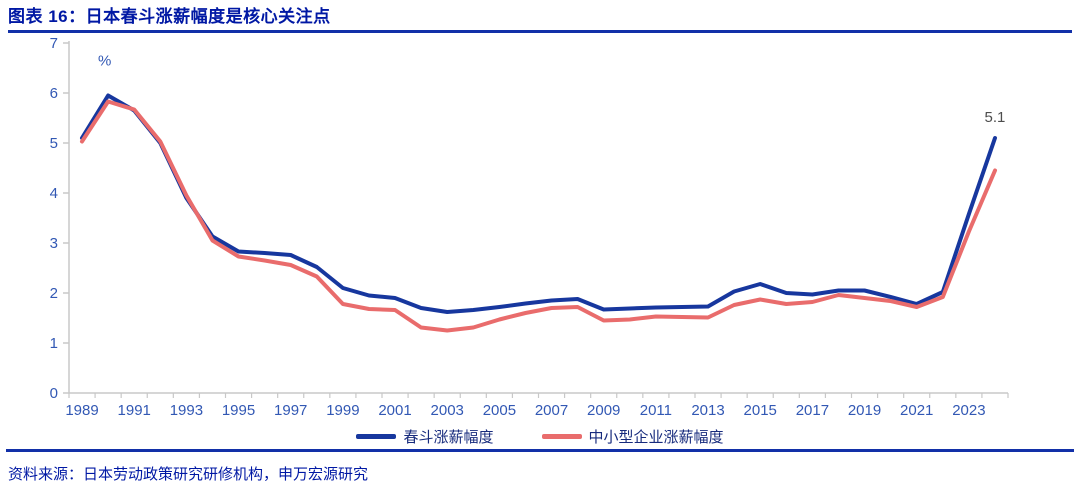 This screenshot has width=1080, height=492. Describe the element at coordinates (54, 243) in the screenshot. I see `y-tick-label: 3` at that location.